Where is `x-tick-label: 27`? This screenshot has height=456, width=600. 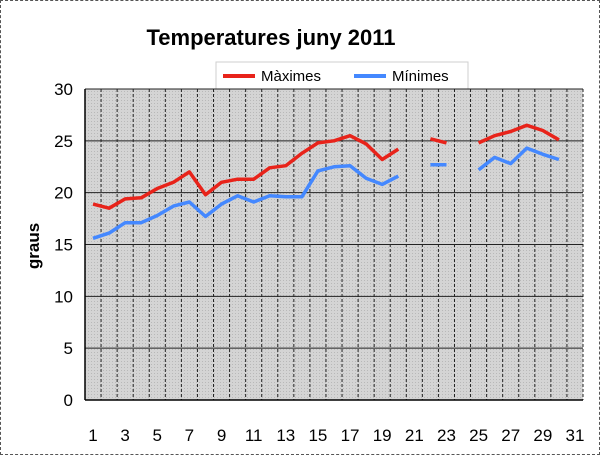
x-tick-label: 27 is located at coordinates (510, 435).